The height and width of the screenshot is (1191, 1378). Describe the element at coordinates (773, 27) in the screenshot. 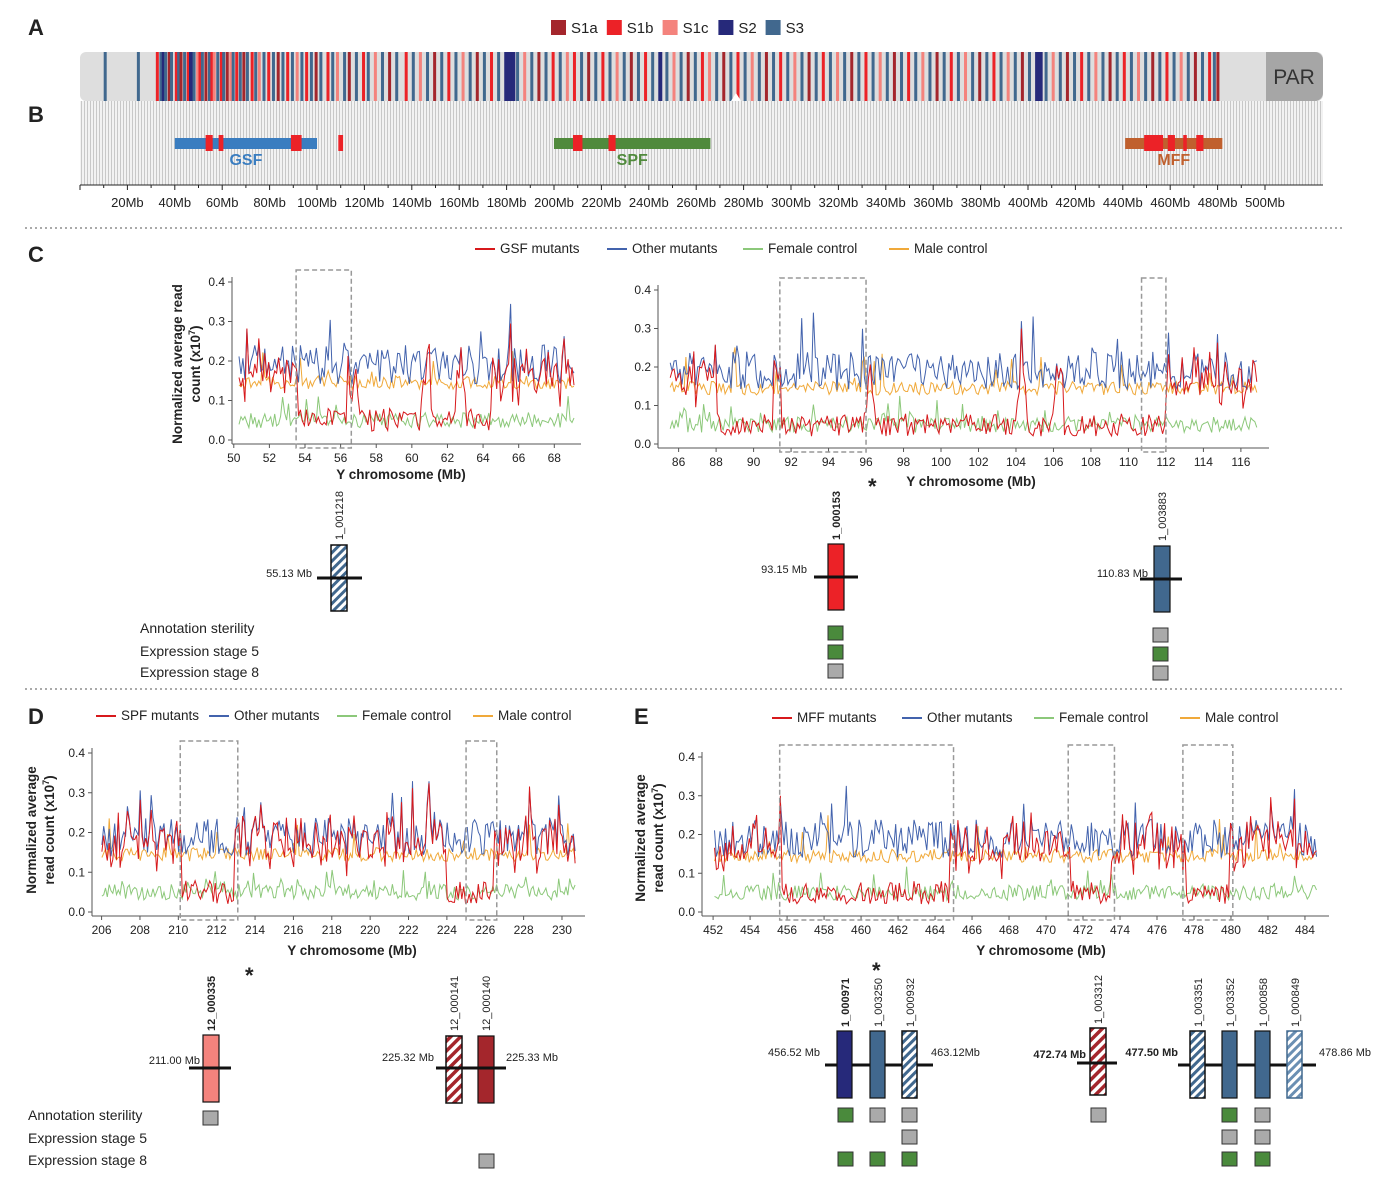

I see `legend-swatch-s3` at that location.